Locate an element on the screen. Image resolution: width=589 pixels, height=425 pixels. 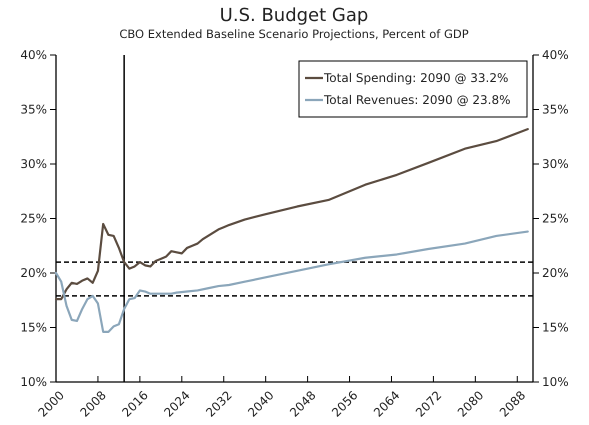
y-tick-label: 40% is located at coordinates (33, 55).